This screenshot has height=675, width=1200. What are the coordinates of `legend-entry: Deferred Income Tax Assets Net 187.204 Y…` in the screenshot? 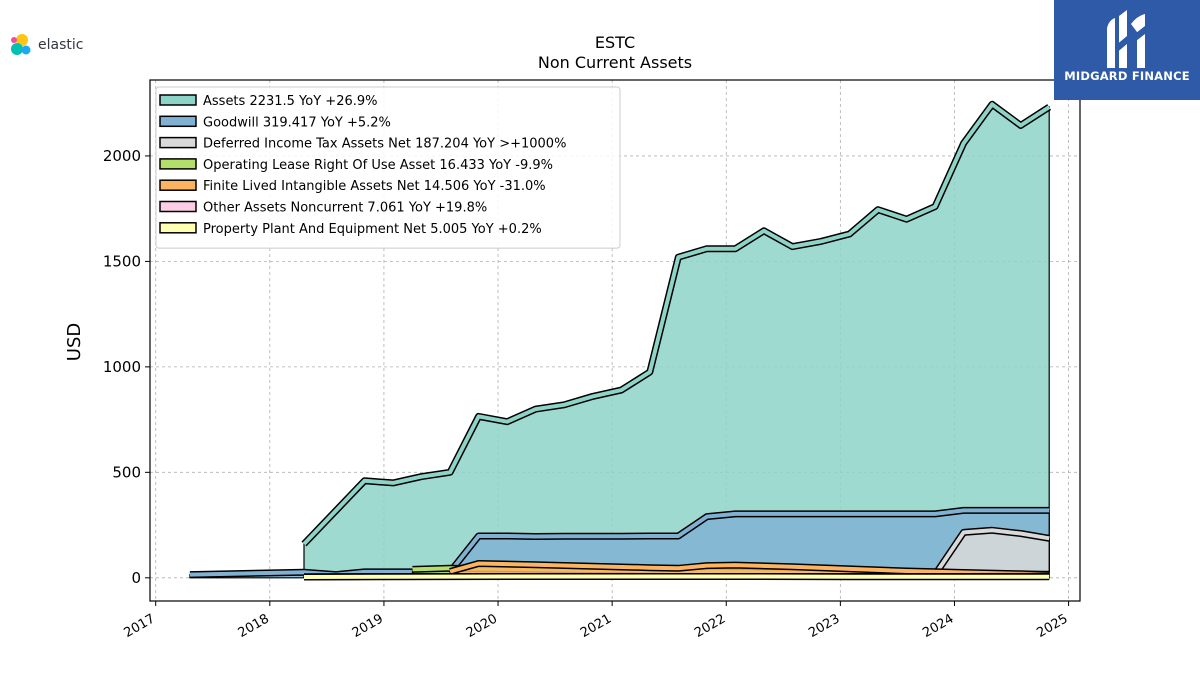 It's located at (384, 144).